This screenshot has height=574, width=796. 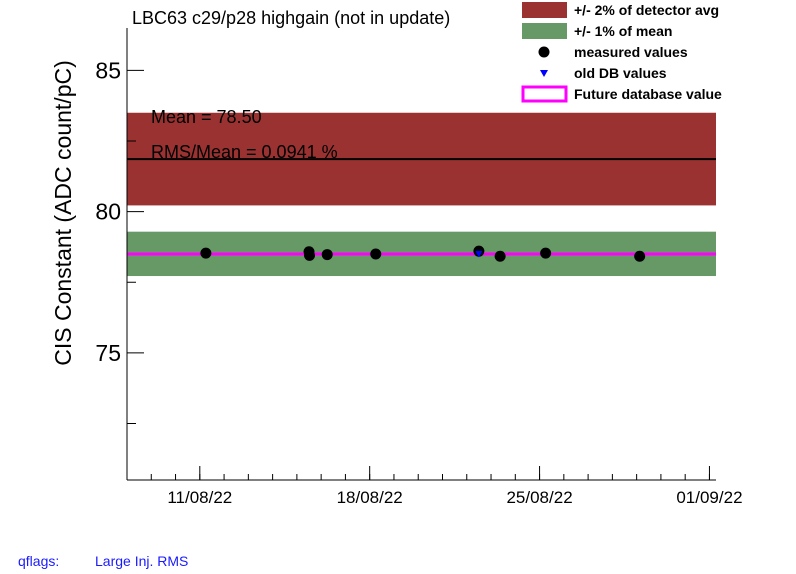 I want to click on mean-annotation: Mean = 78.50, so click(x=206, y=117).